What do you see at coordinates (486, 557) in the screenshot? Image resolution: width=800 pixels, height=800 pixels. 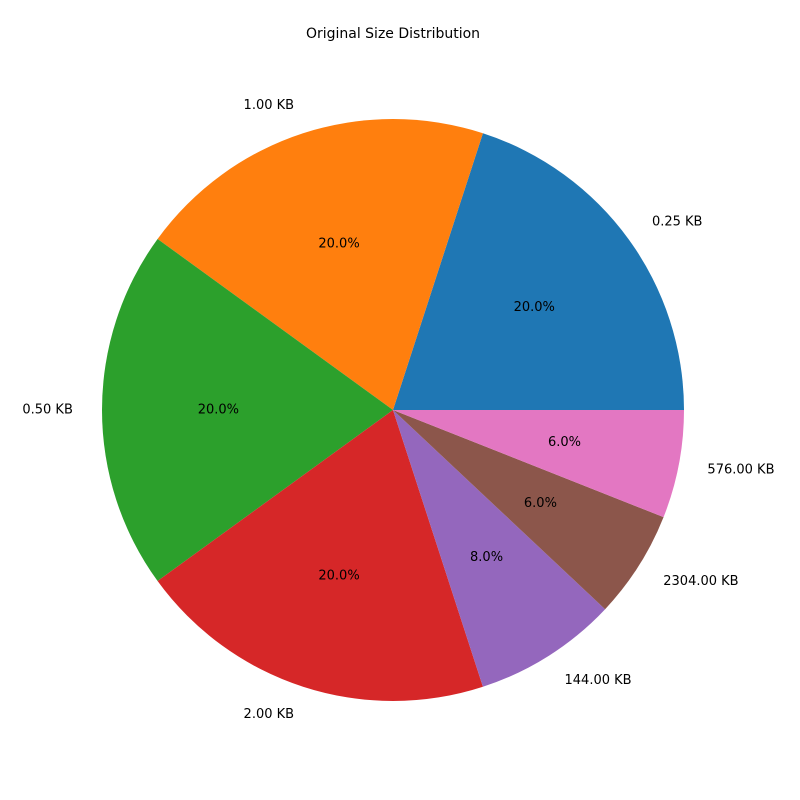 I see `pct-label-4: 8.0%` at bounding box center [486, 557].